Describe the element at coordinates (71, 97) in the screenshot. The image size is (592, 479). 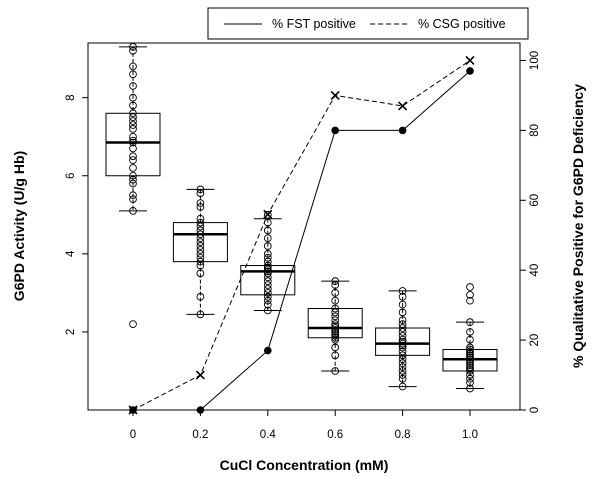
I see `y-left-tick-label: 8` at that location.